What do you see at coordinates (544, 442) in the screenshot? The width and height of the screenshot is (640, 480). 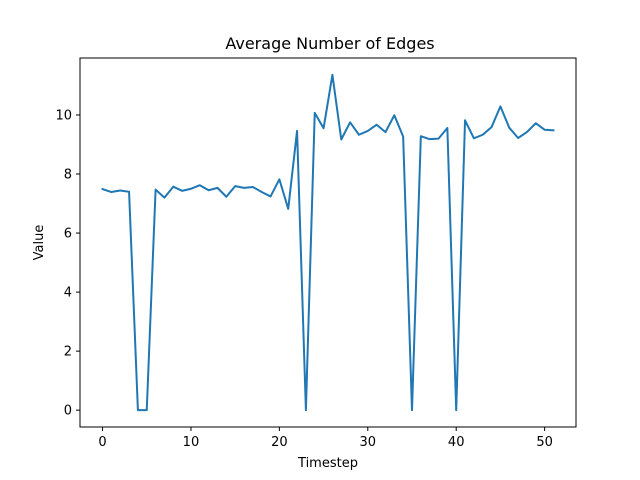 I see `x-tick-label: 50` at bounding box center [544, 442].